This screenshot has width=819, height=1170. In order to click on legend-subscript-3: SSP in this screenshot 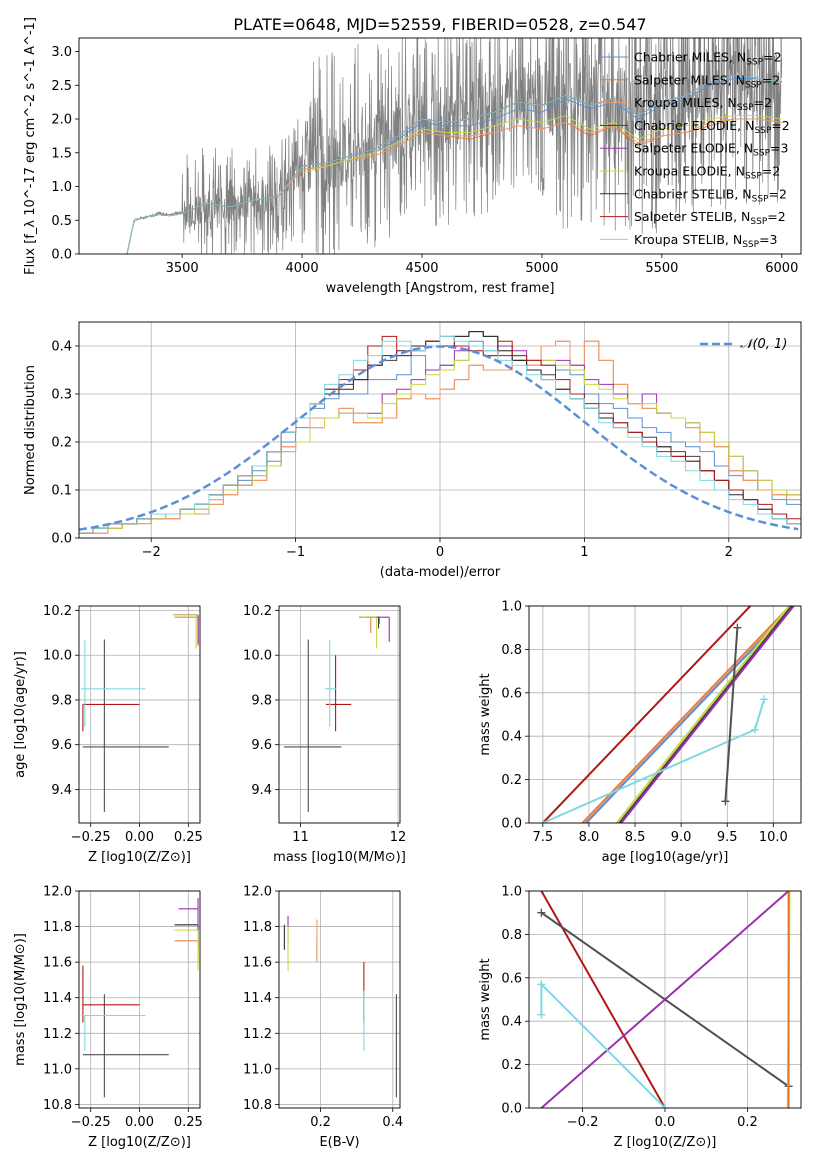, I will do `click(762, 131)`.